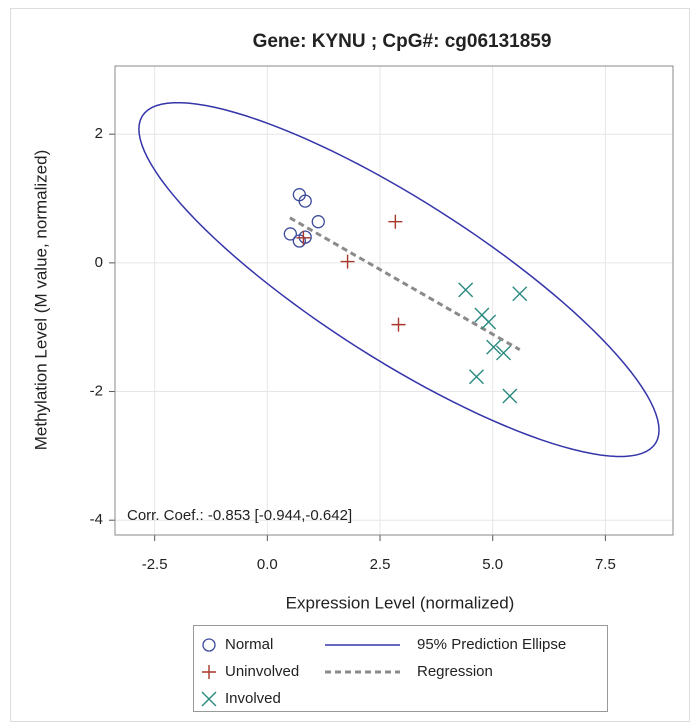 This screenshot has height=723, width=691. I want to click on chart-title: Gene: KYNU ; CpG#: cg06131859, so click(402, 41).